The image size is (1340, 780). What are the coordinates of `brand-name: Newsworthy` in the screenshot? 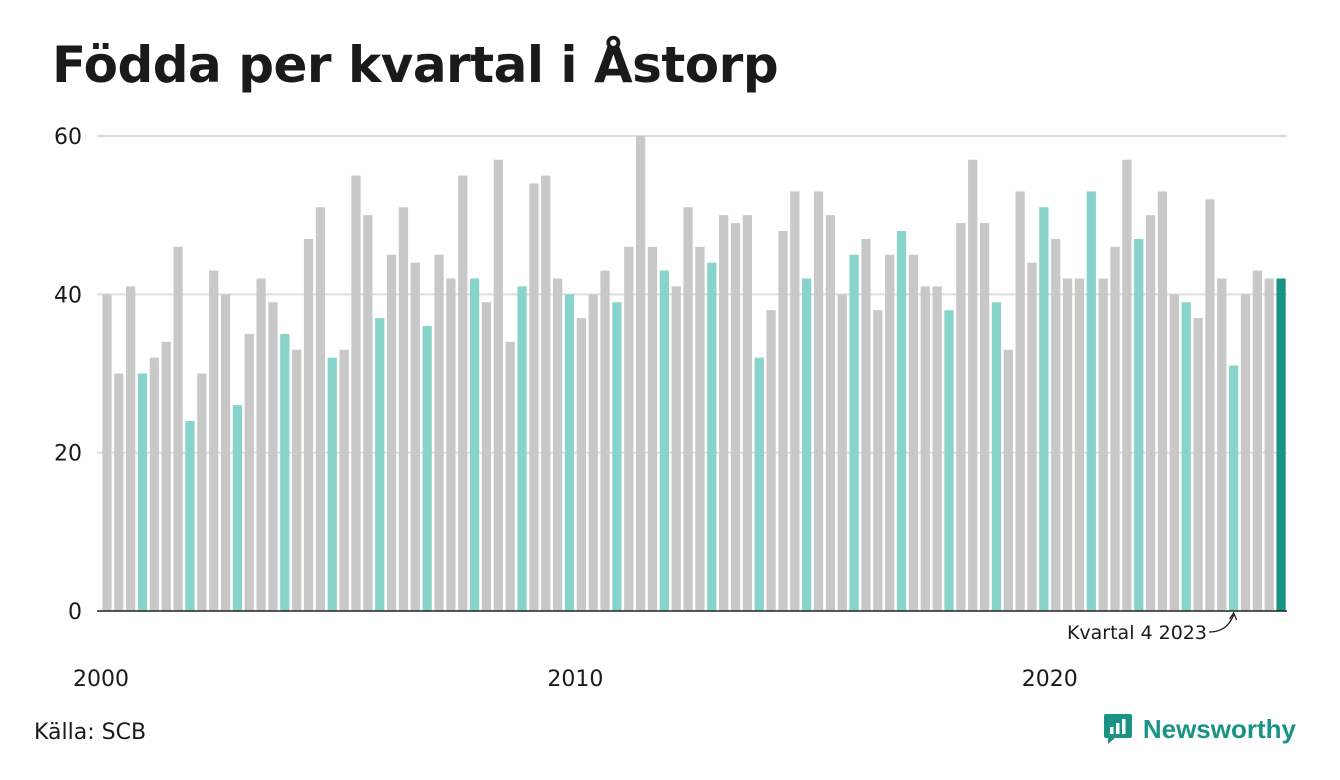 It's located at (1219, 728).